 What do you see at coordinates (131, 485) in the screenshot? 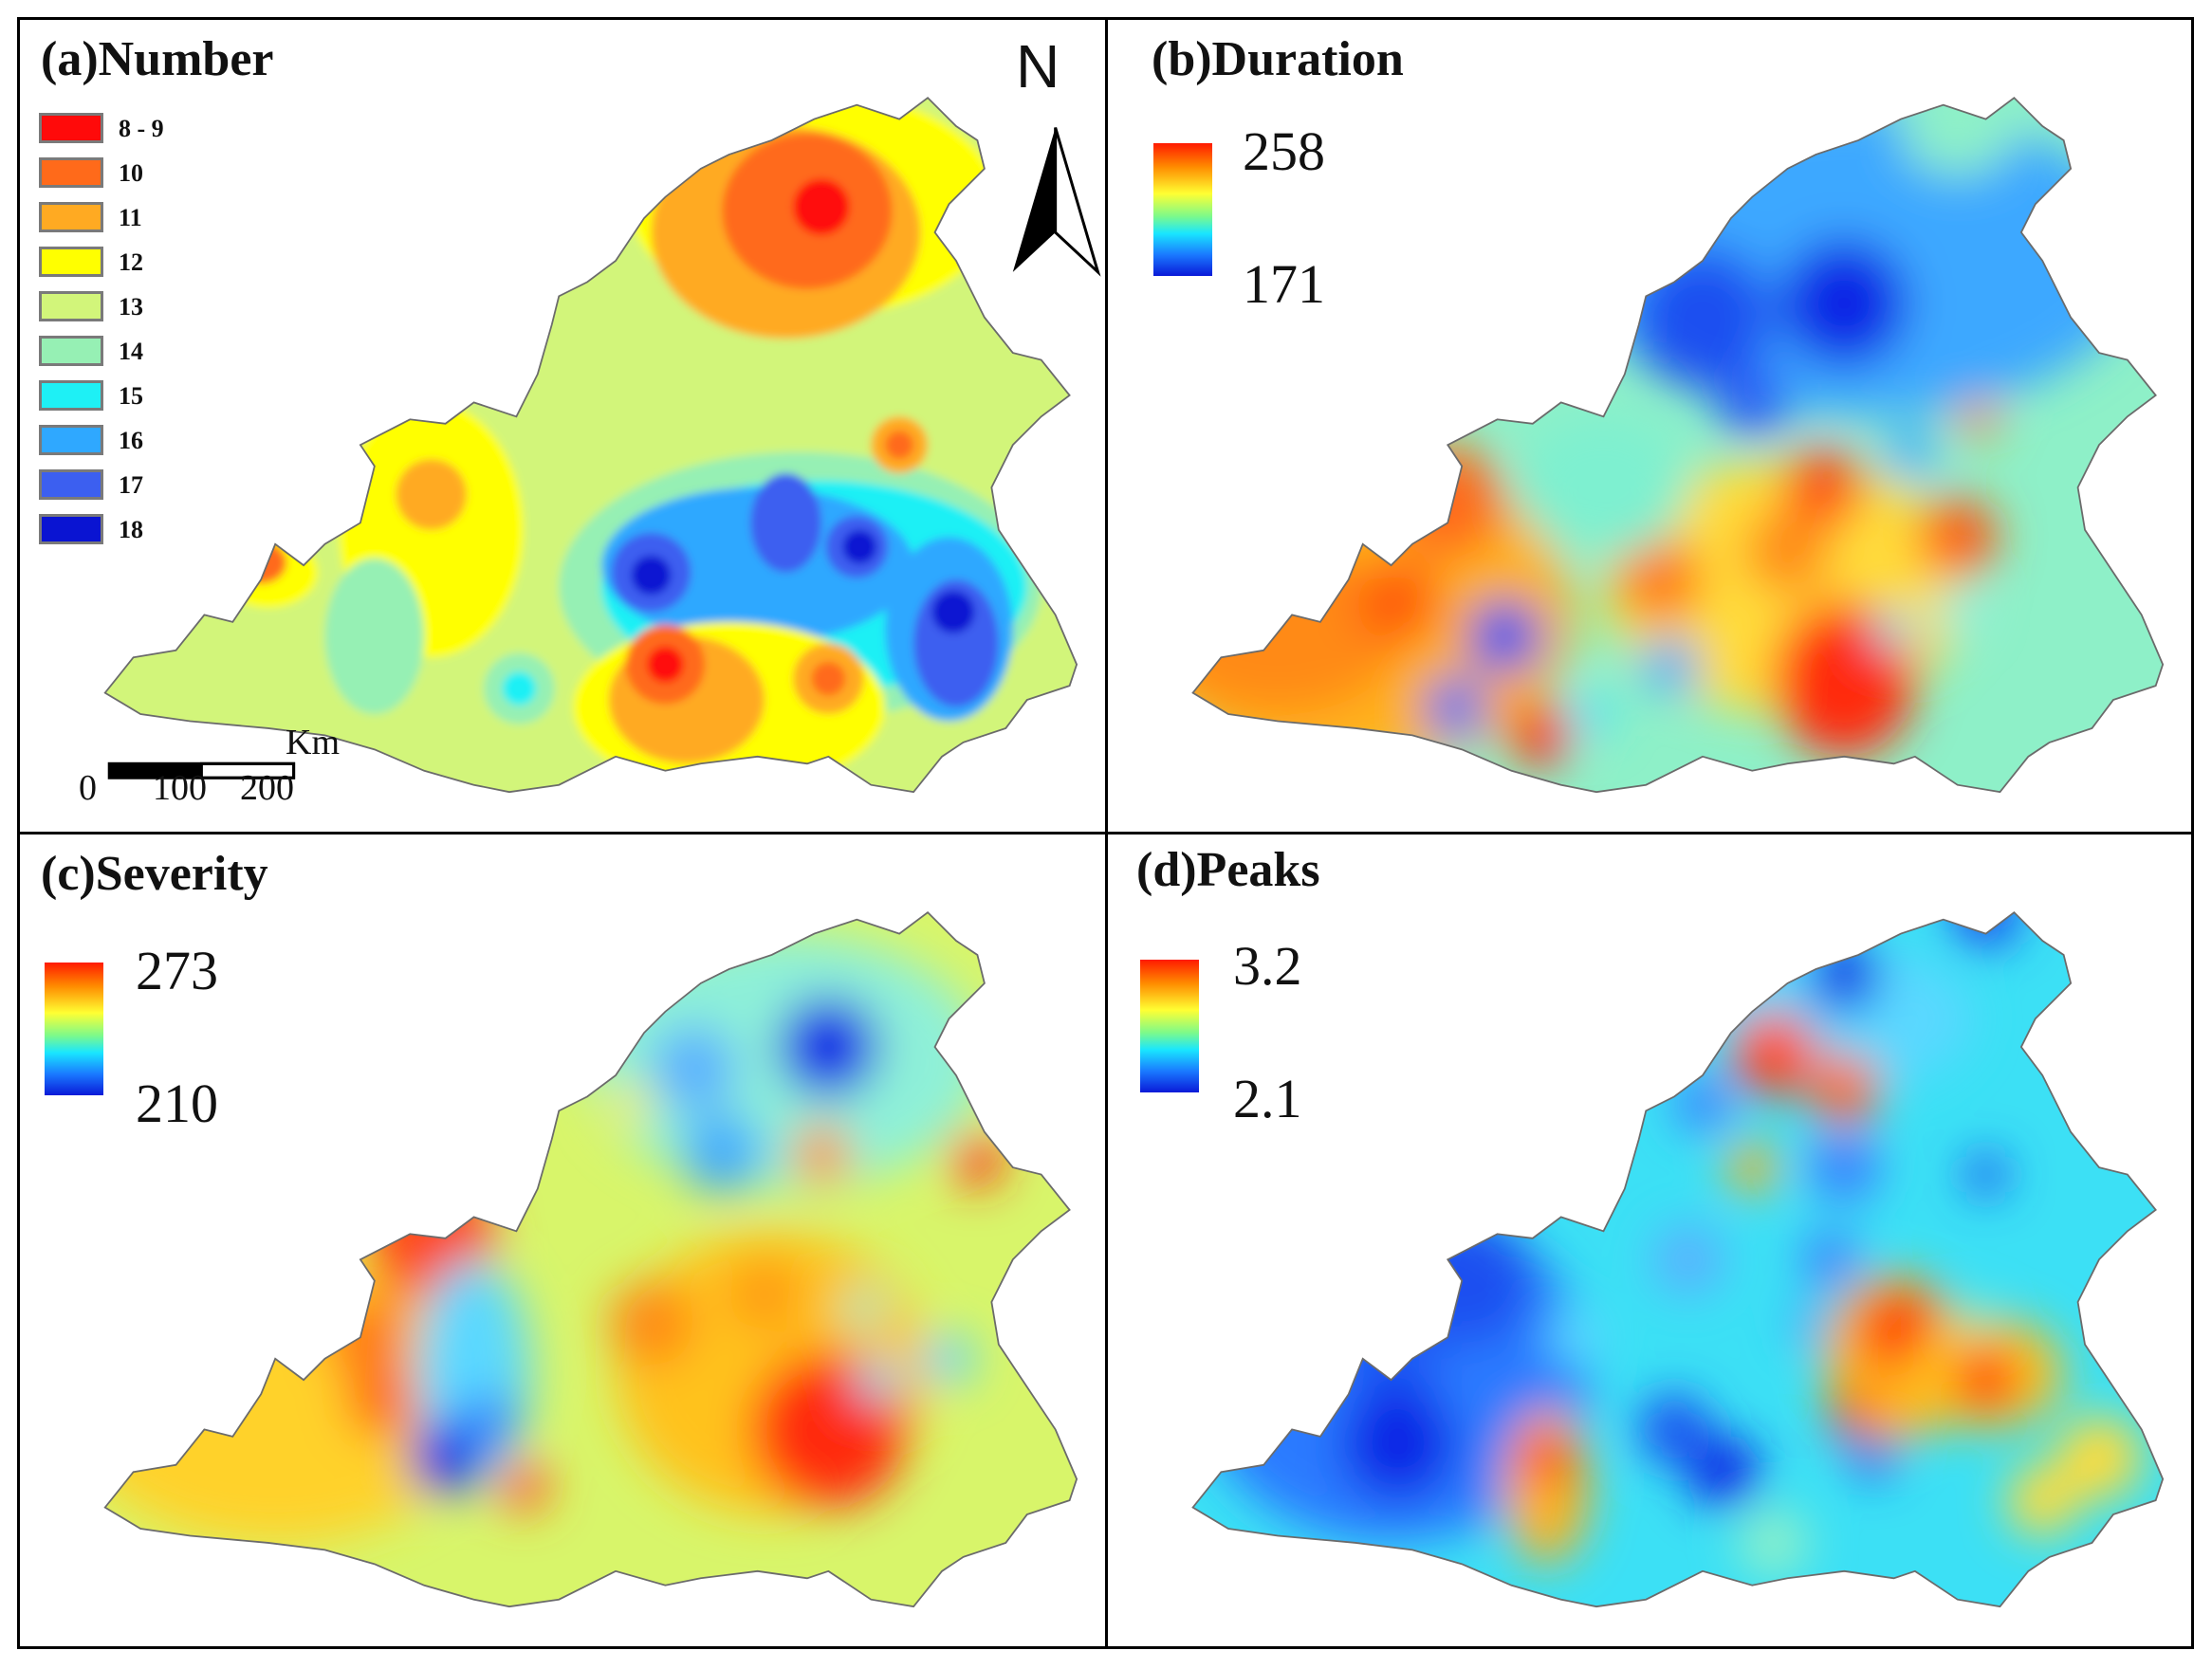
I see `legend-label: 17` at bounding box center [131, 485].